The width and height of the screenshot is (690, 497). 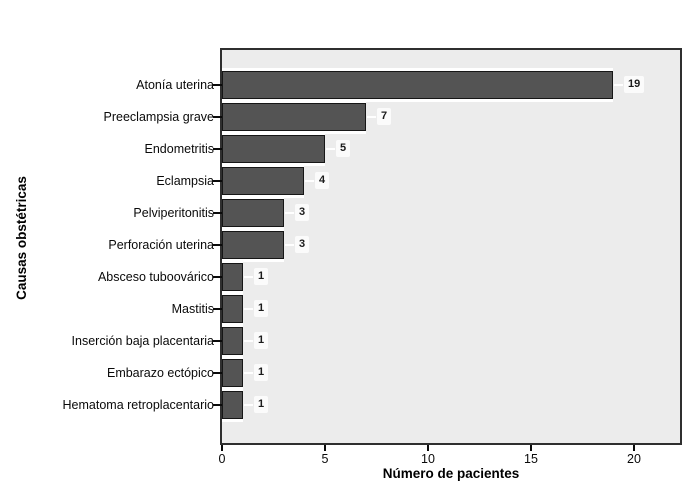 I want to click on category-label: Atonía uterina, so click(x=175, y=85).